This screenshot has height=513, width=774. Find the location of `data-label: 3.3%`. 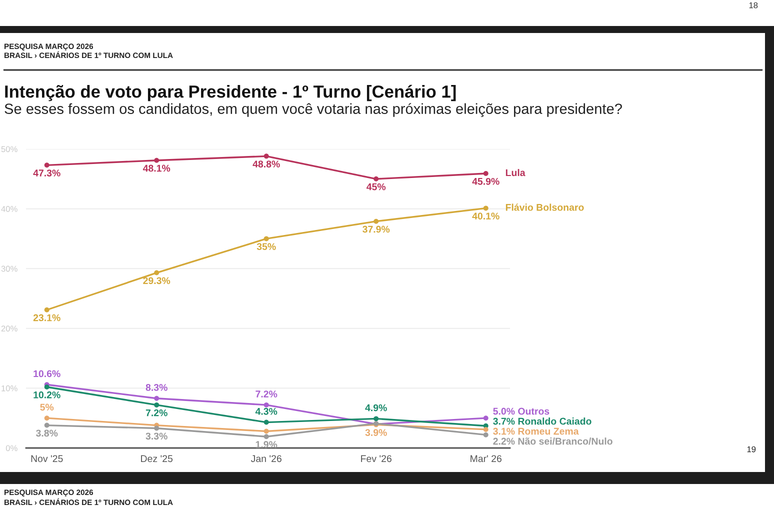

data-label: 3.3% is located at coordinates (157, 436).